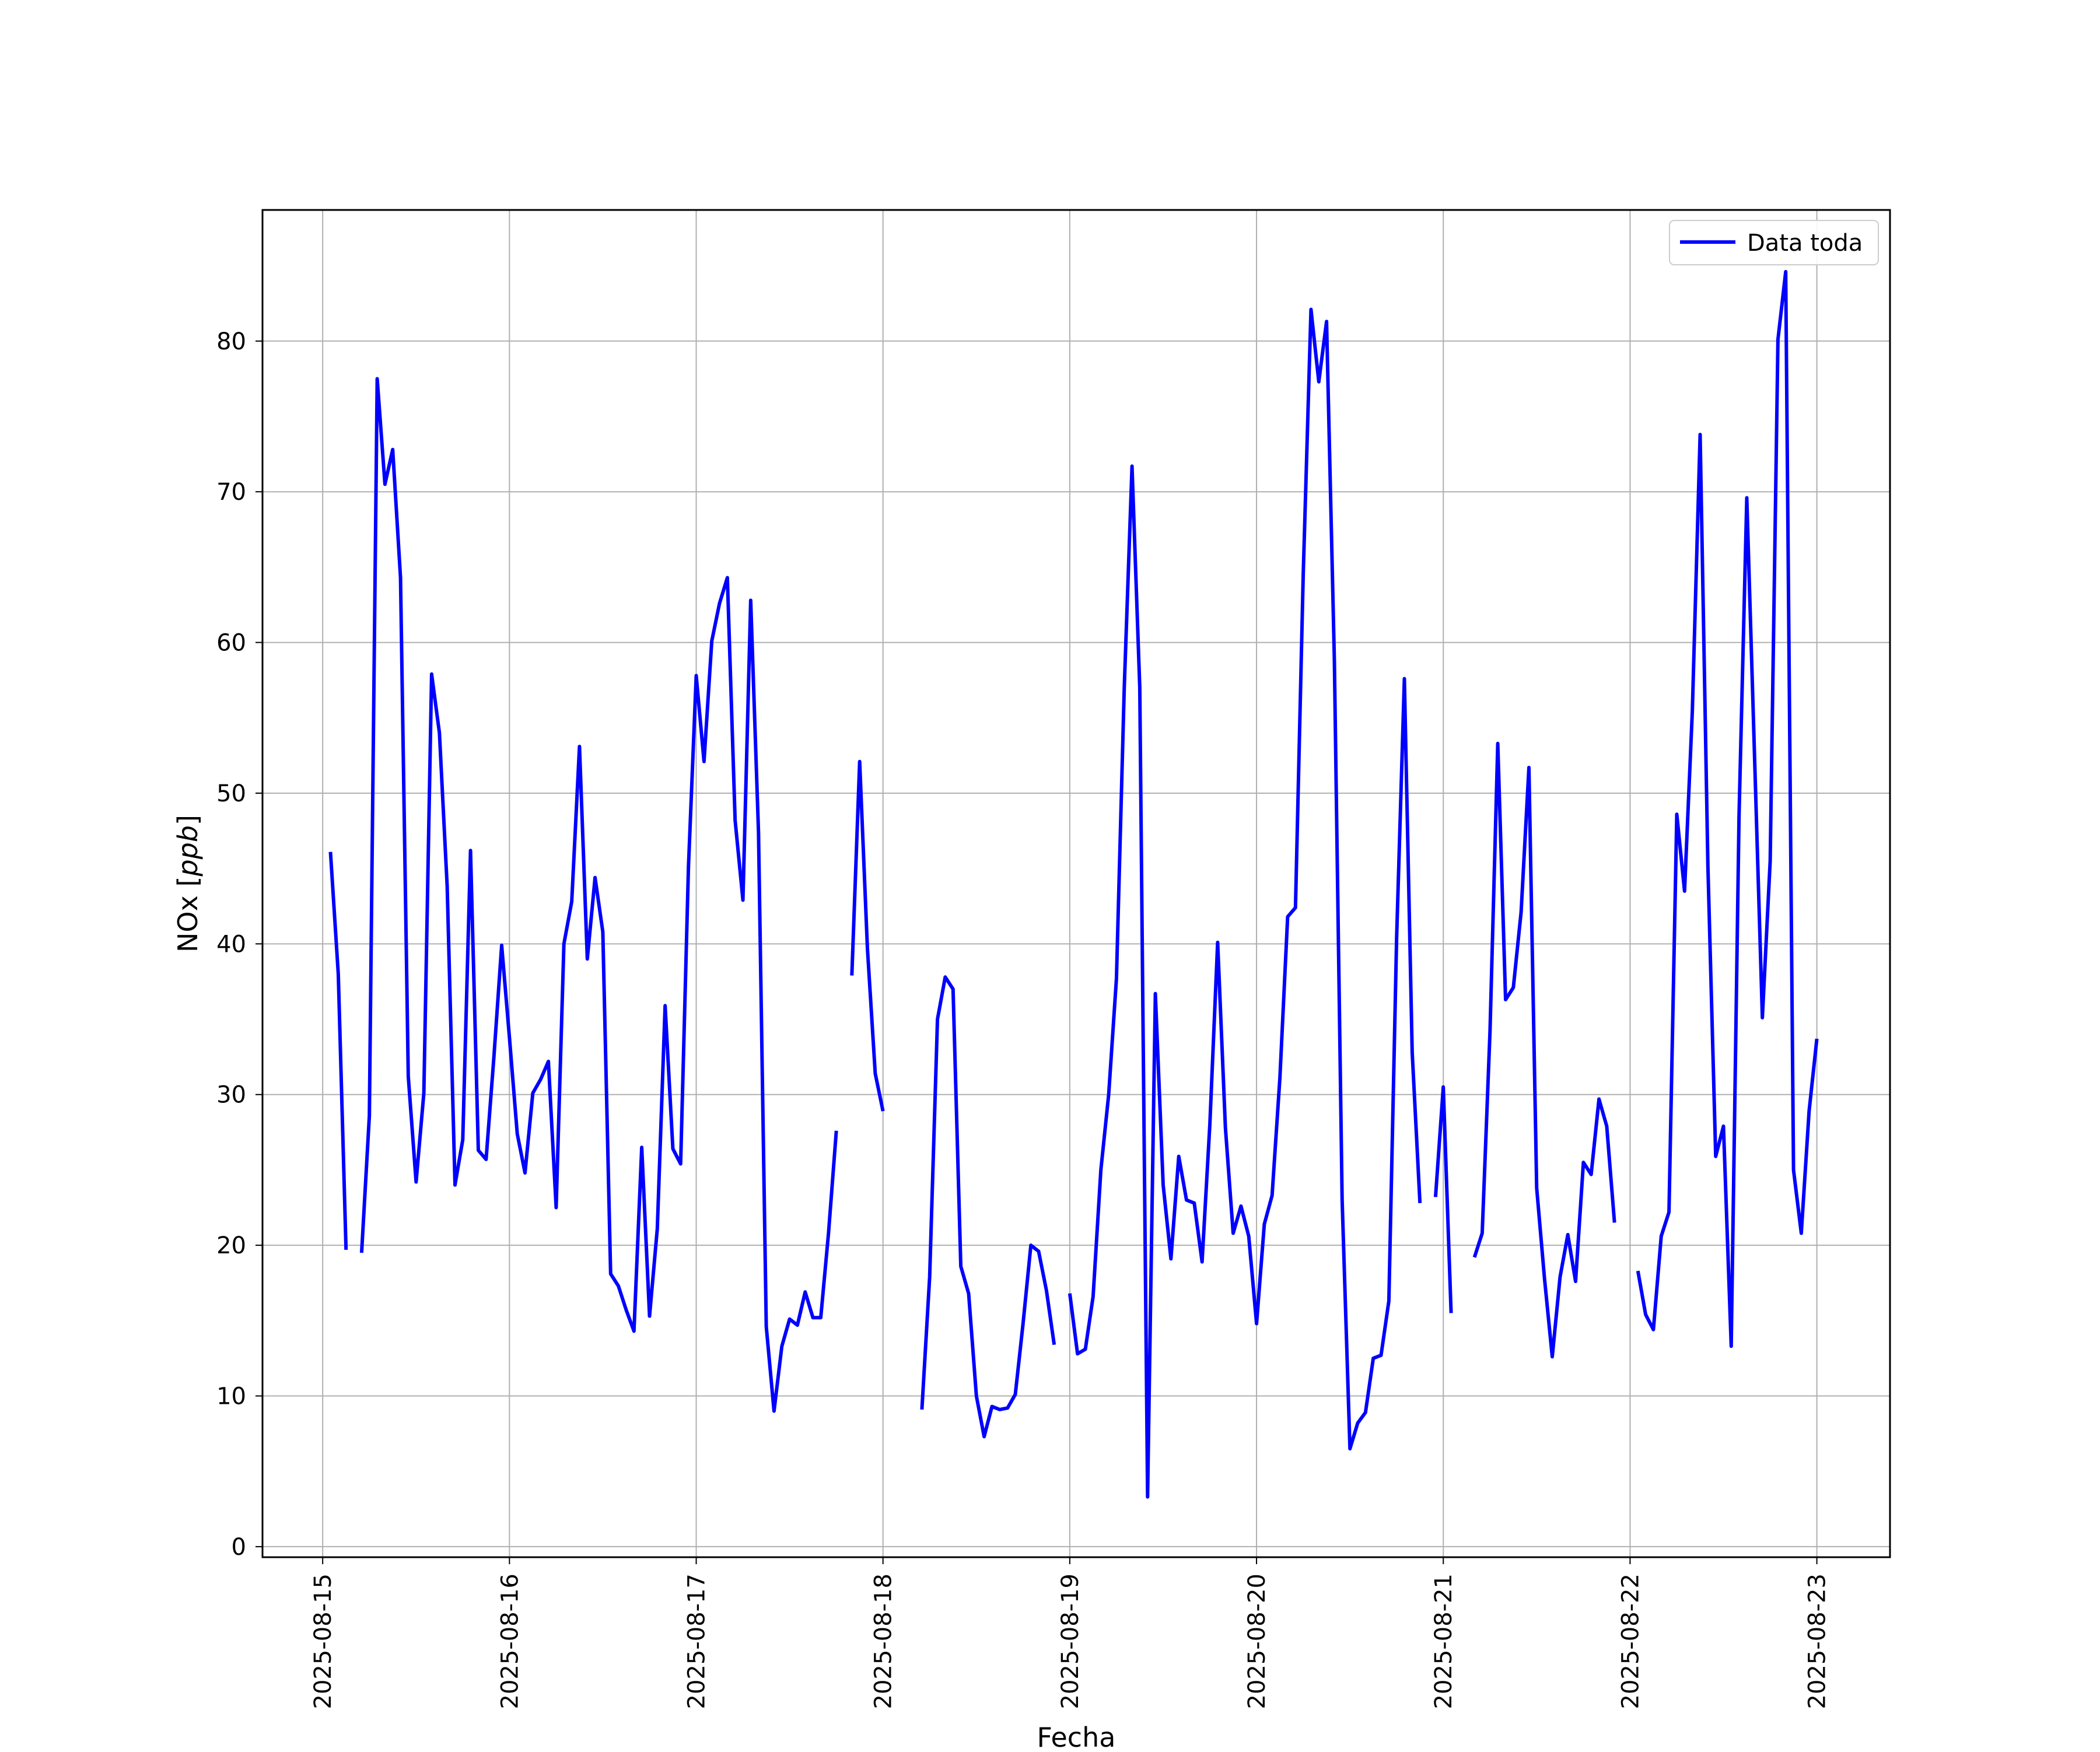  I want to click on legend-box, so click(1774, 242).